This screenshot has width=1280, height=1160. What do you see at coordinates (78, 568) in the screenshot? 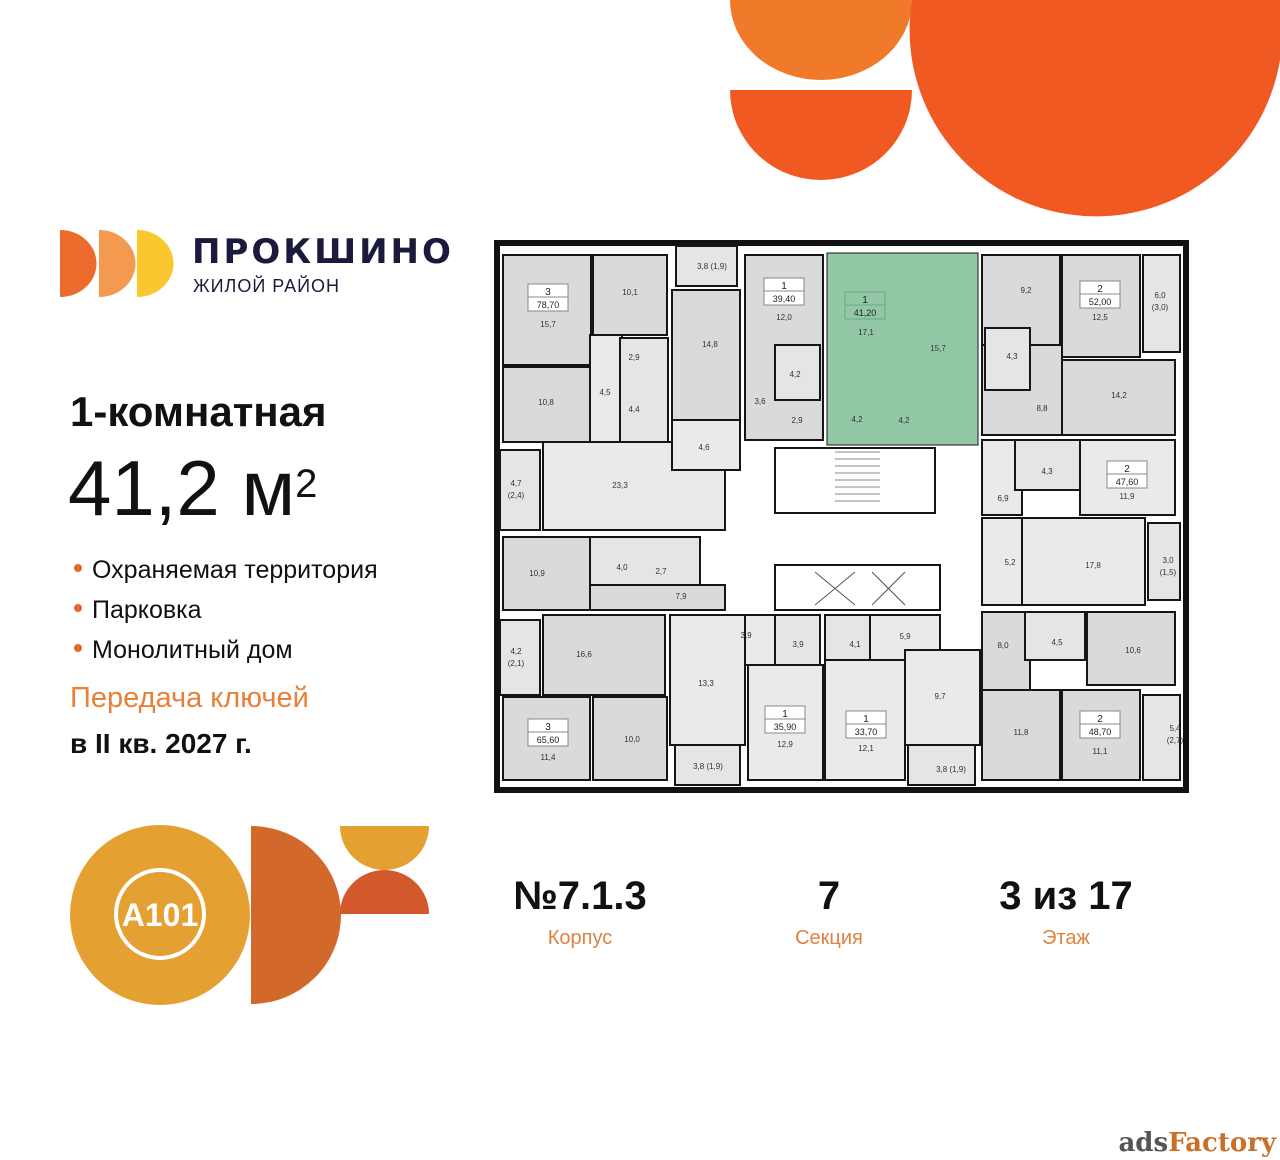
I see `bullet-icon` at bounding box center [78, 568].